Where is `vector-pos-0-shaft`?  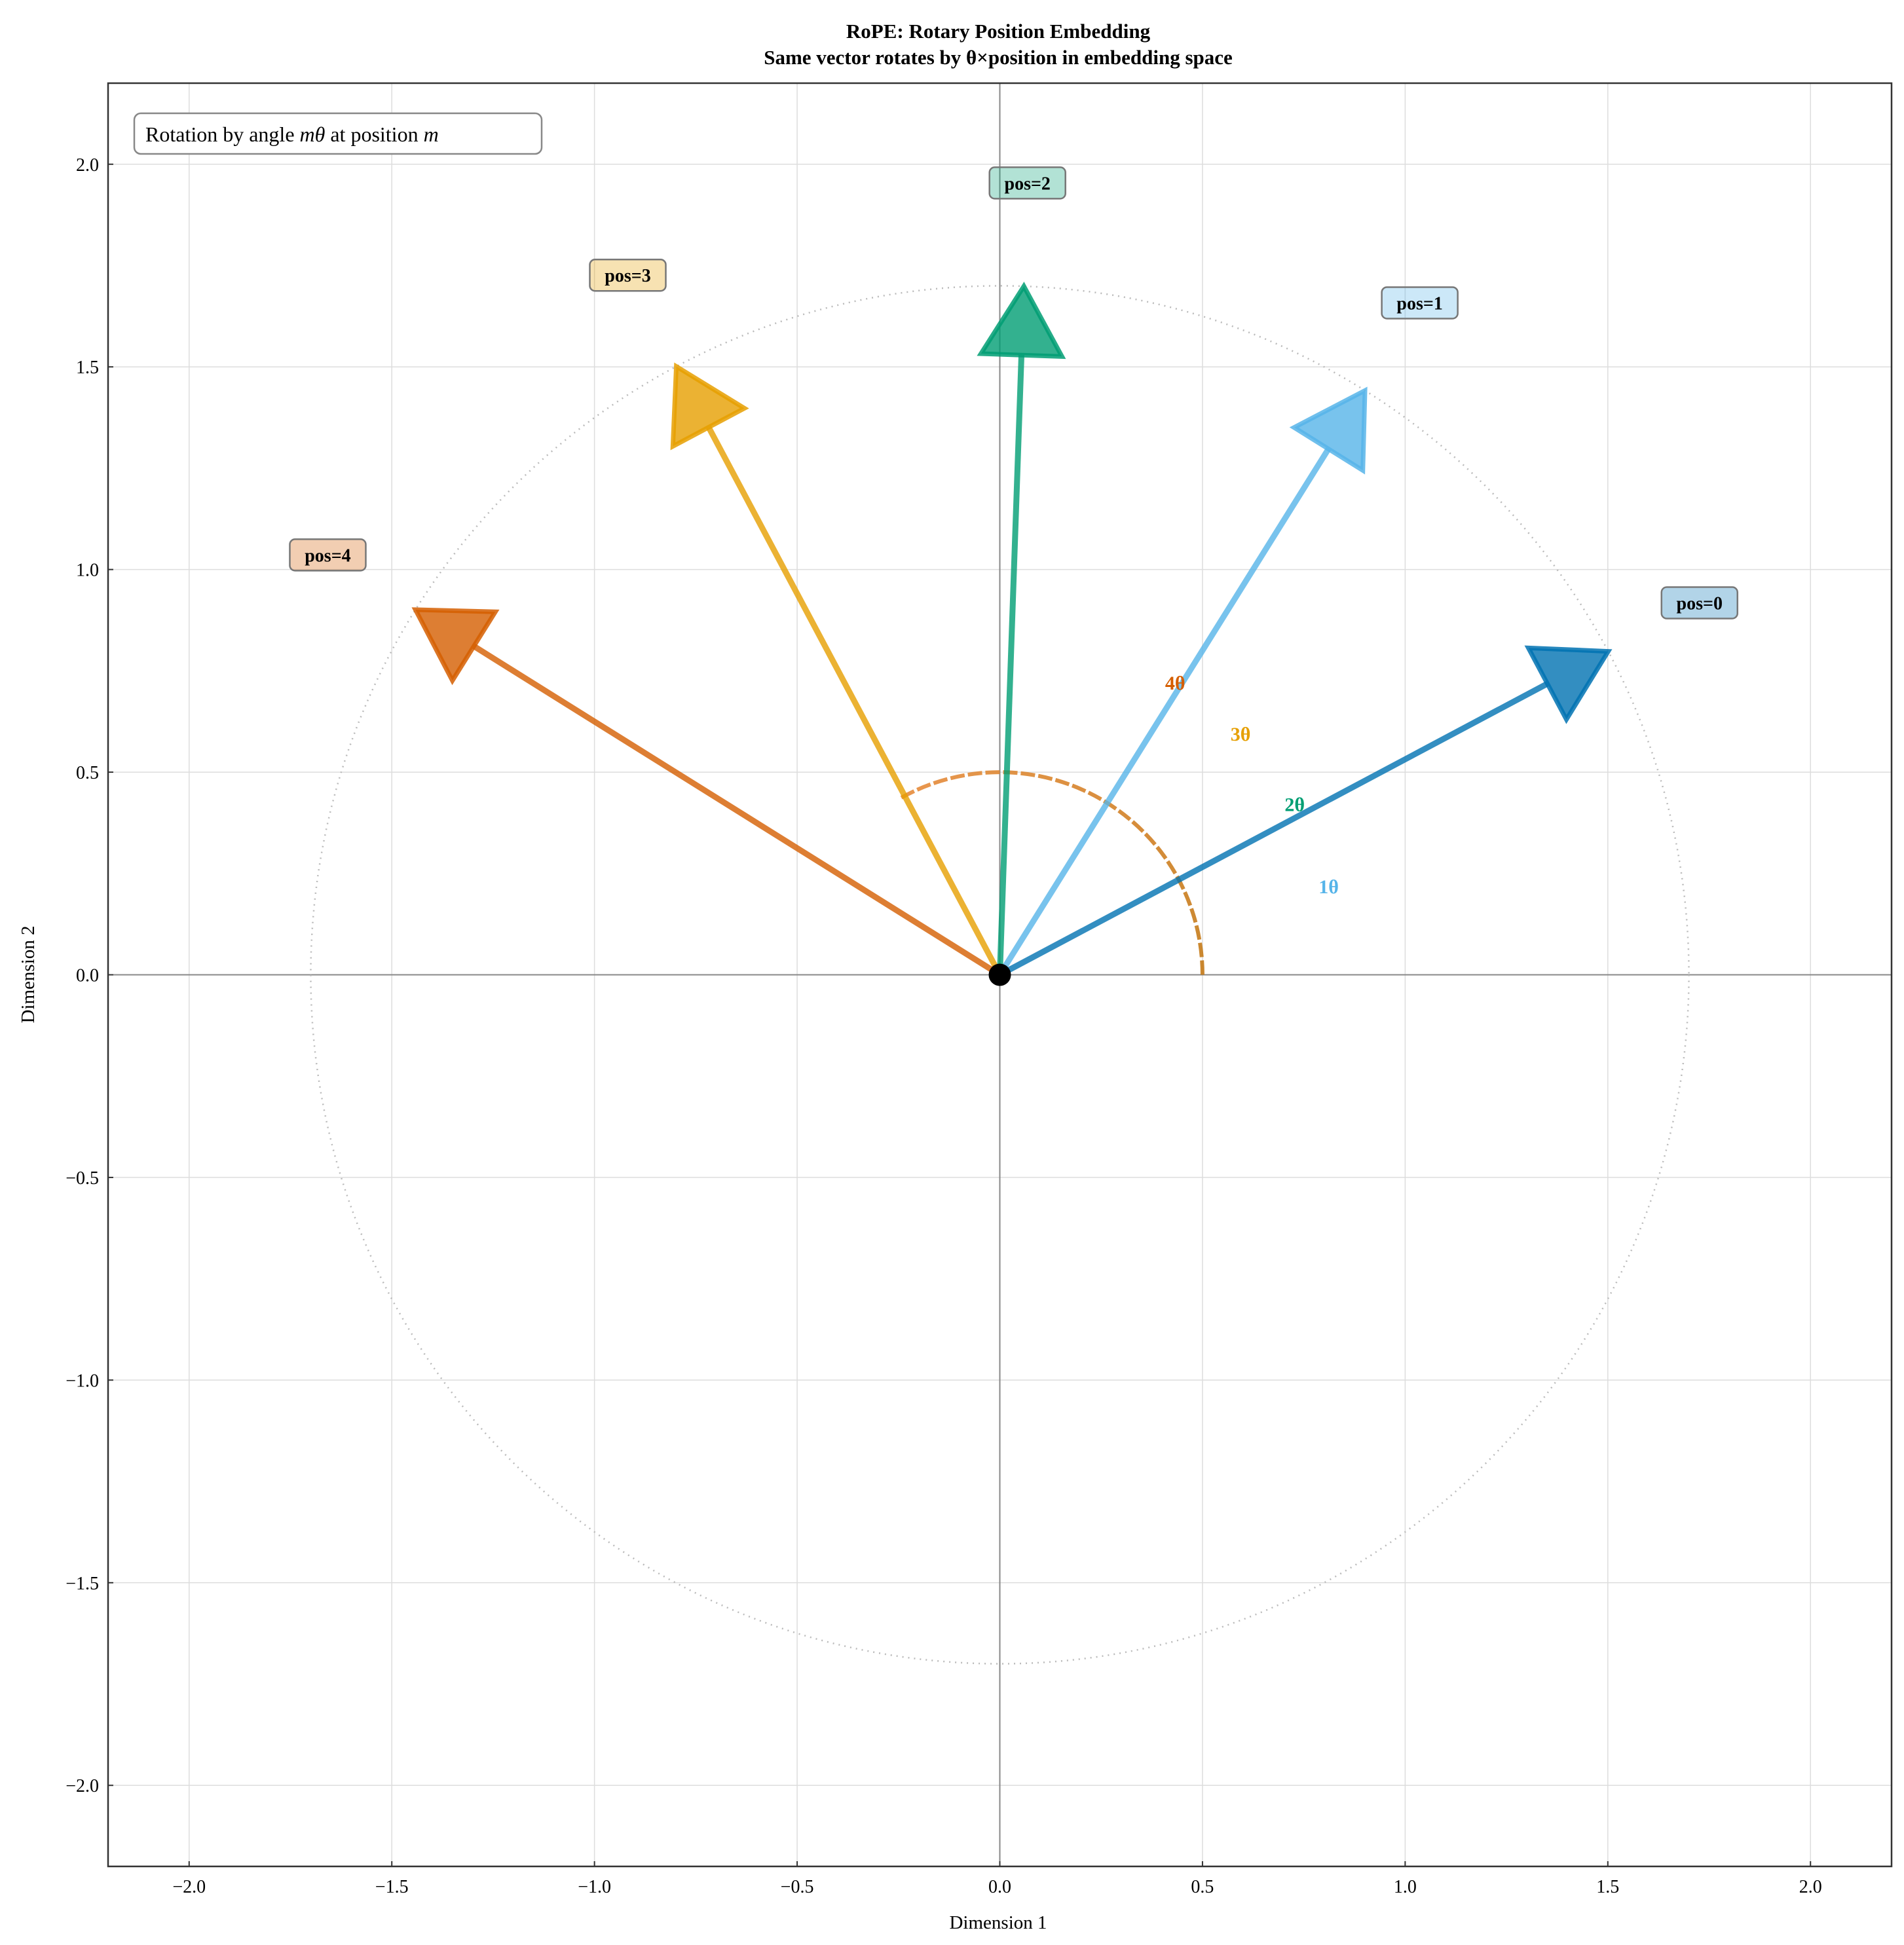
vector-pos-0-shaft is located at coordinates (1273, 829).